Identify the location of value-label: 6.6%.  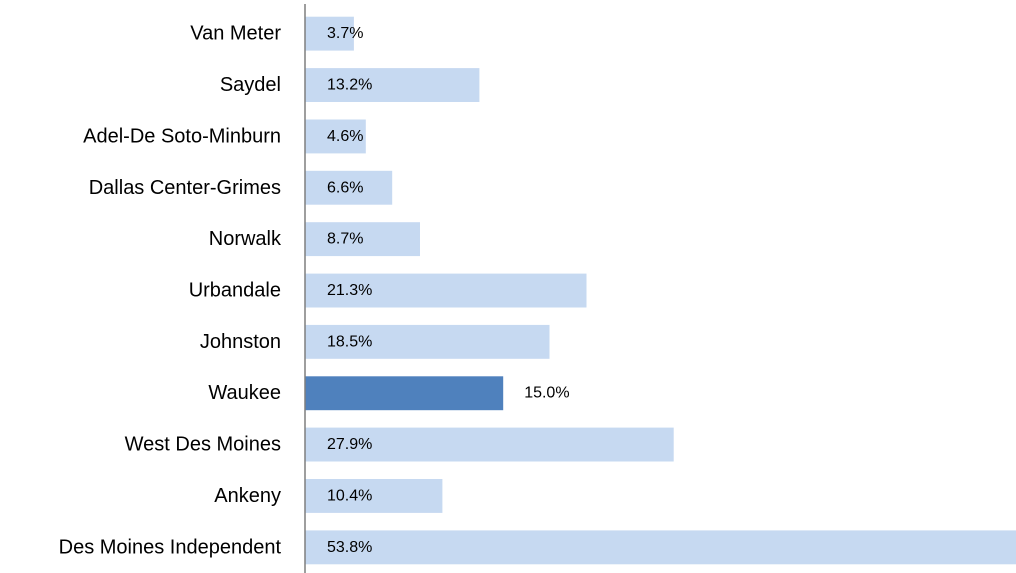
(345, 187).